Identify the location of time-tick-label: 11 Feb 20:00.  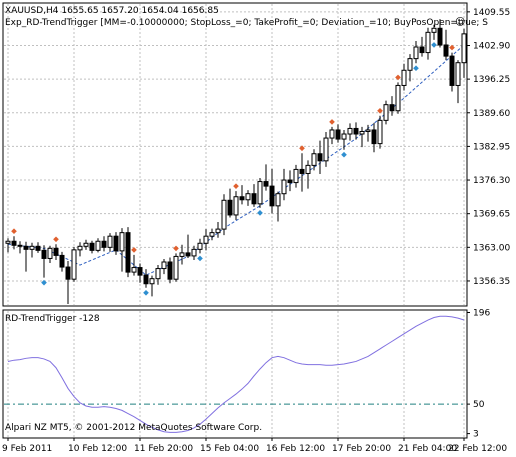
(163, 449).